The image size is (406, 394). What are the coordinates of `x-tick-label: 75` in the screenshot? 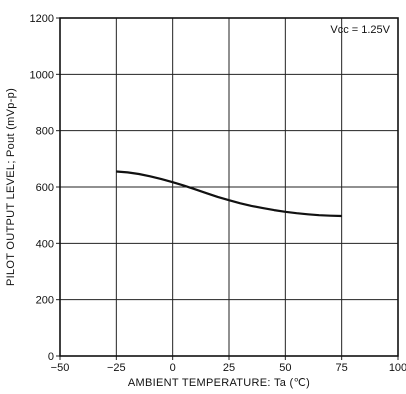 It's located at (342, 368).